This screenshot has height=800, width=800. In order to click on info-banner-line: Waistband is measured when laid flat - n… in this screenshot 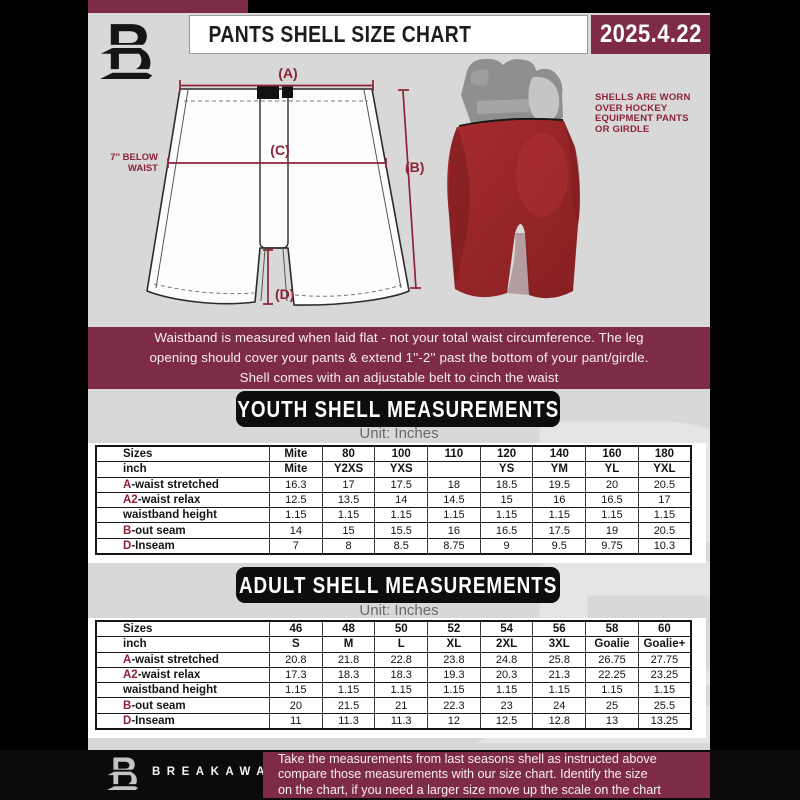, I will do `click(399, 337)`.